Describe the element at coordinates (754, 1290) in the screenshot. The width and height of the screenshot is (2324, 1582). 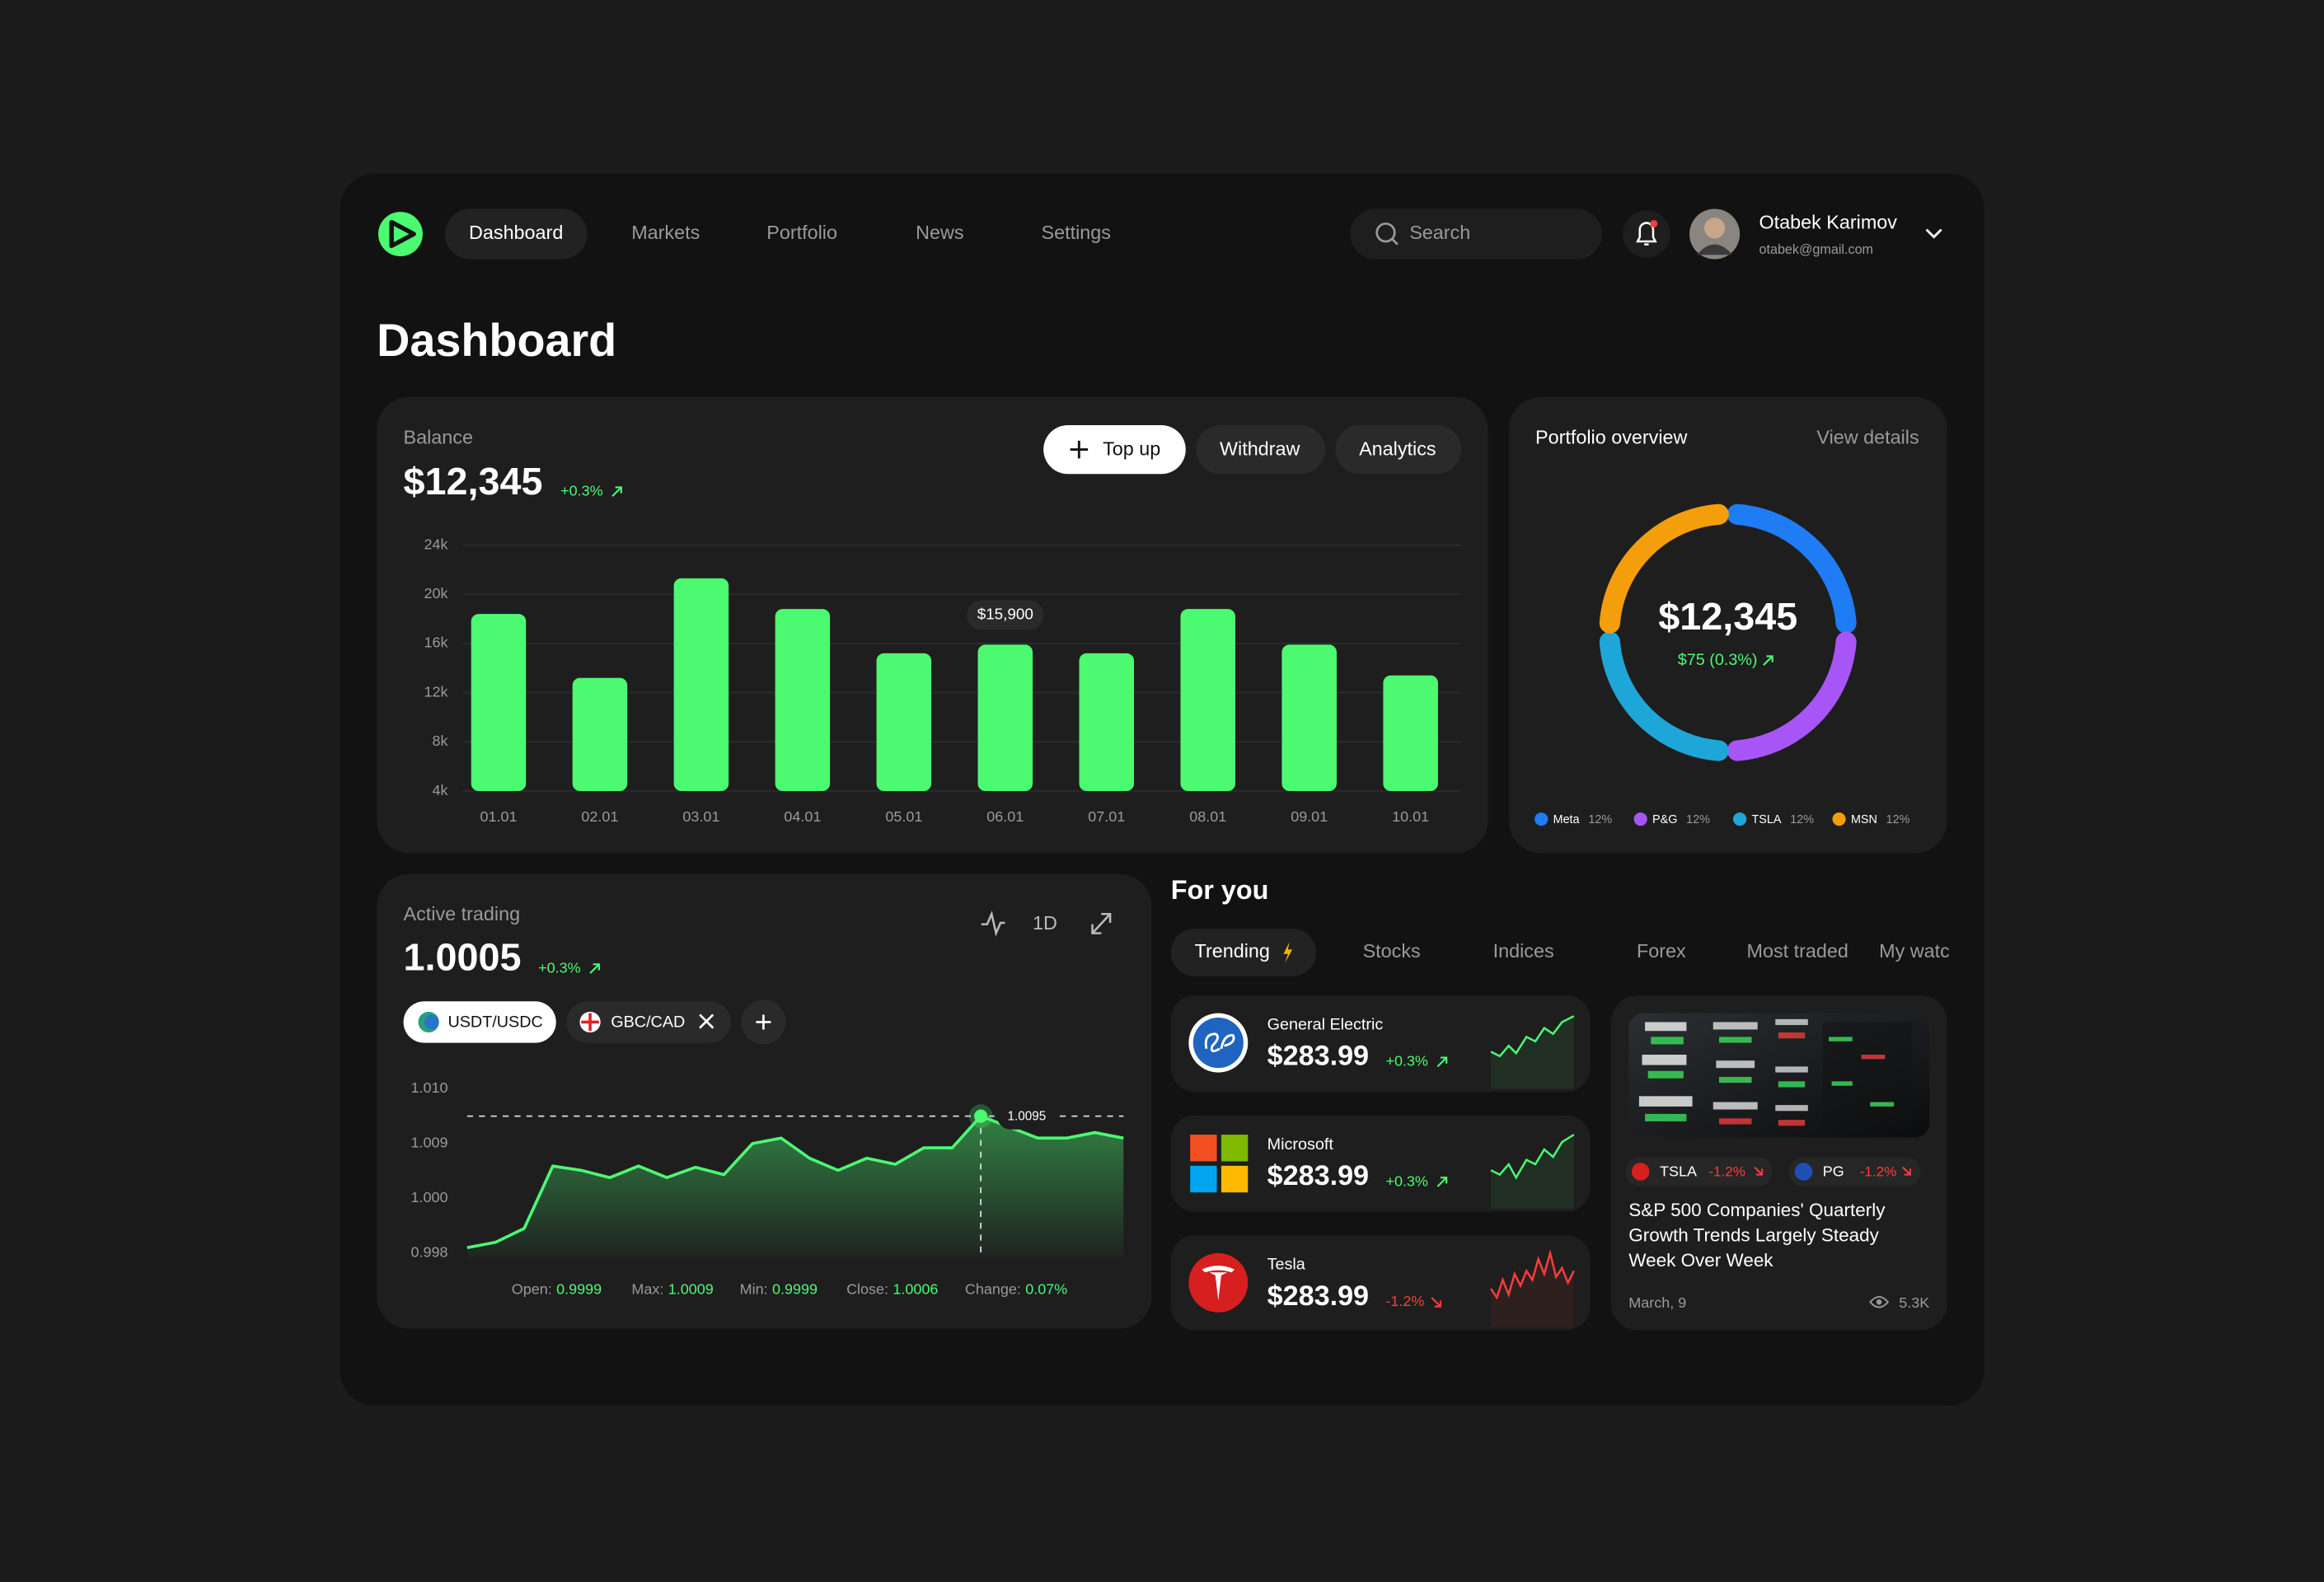
I see `stat-label: Min:` at that location.